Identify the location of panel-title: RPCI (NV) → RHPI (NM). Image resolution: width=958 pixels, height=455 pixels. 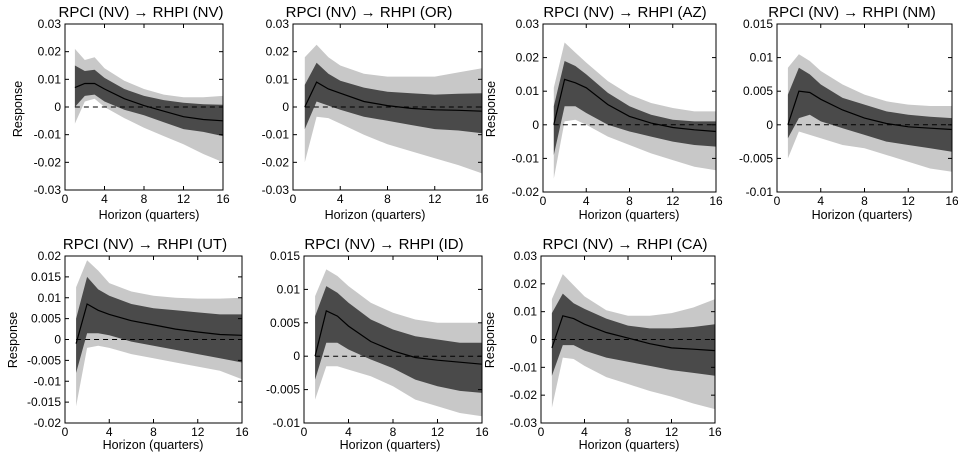
(852, 12).